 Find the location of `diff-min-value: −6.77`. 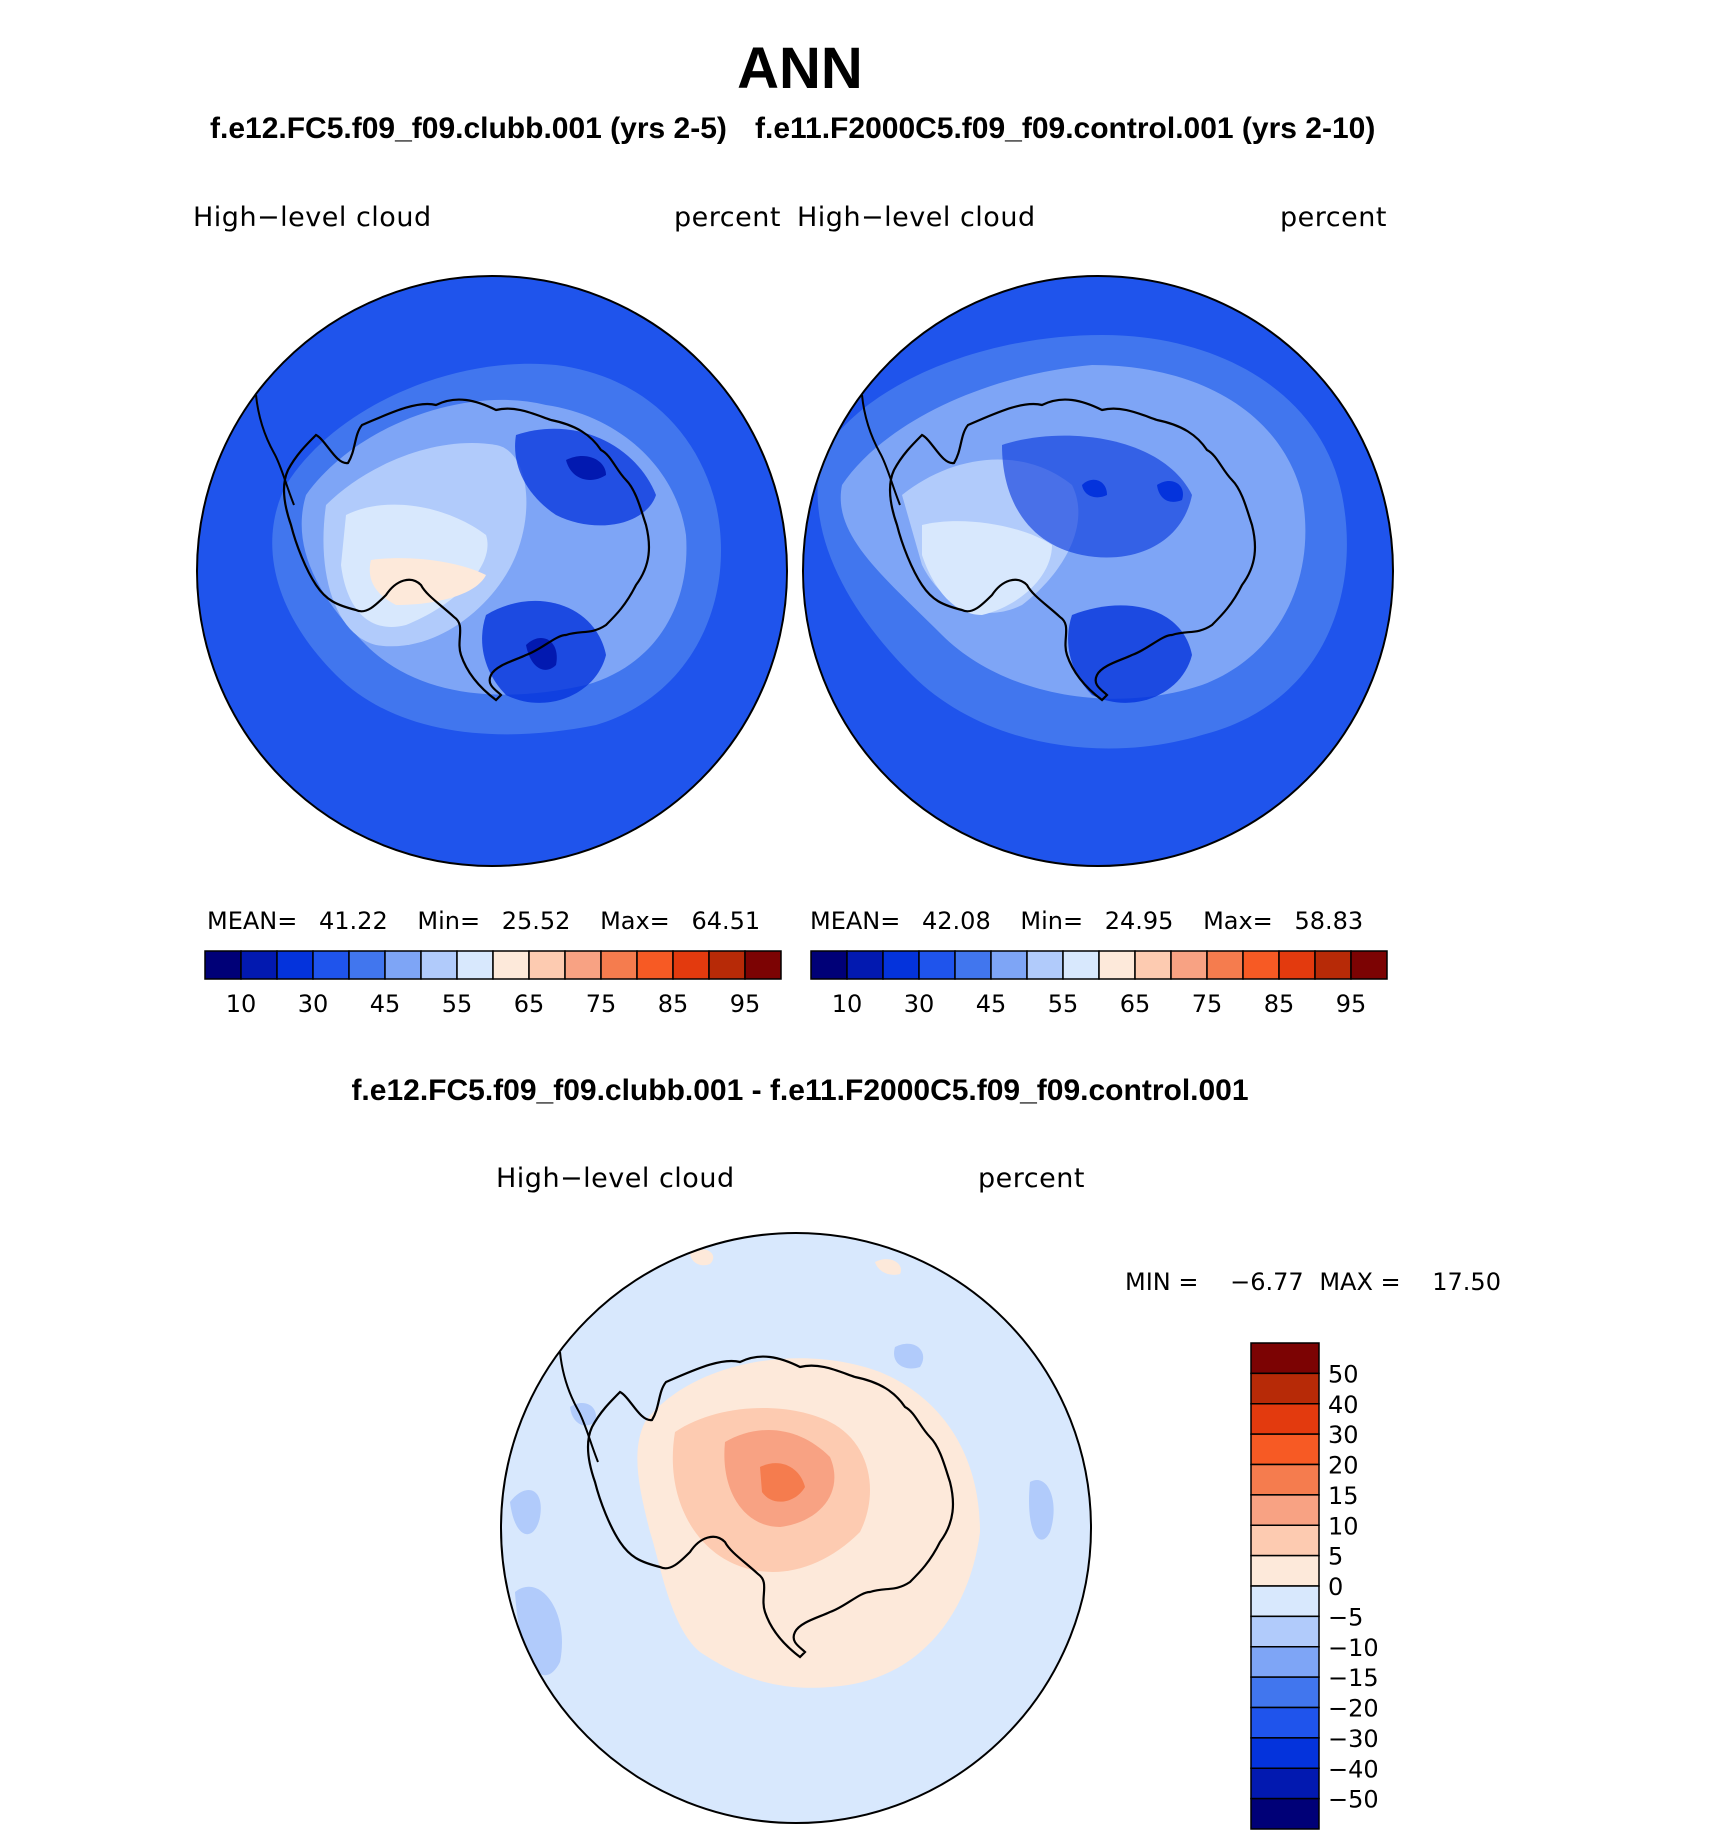

diff-min-value: −6.77 is located at coordinates (1267, 1282).